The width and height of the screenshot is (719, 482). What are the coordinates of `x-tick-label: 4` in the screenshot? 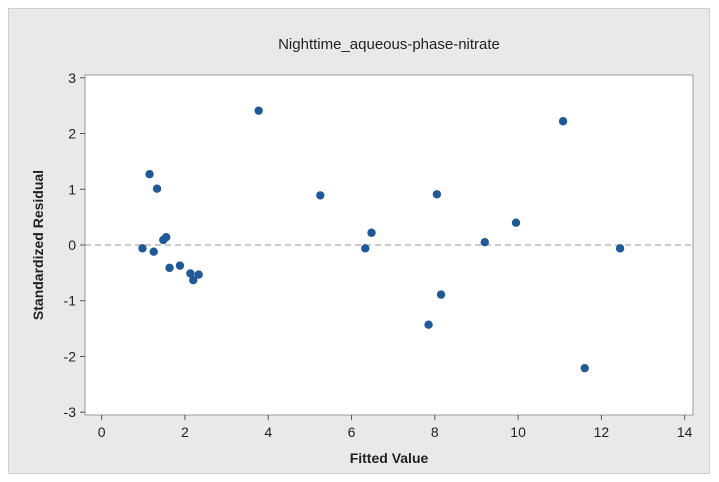 It's located at (268, 432).